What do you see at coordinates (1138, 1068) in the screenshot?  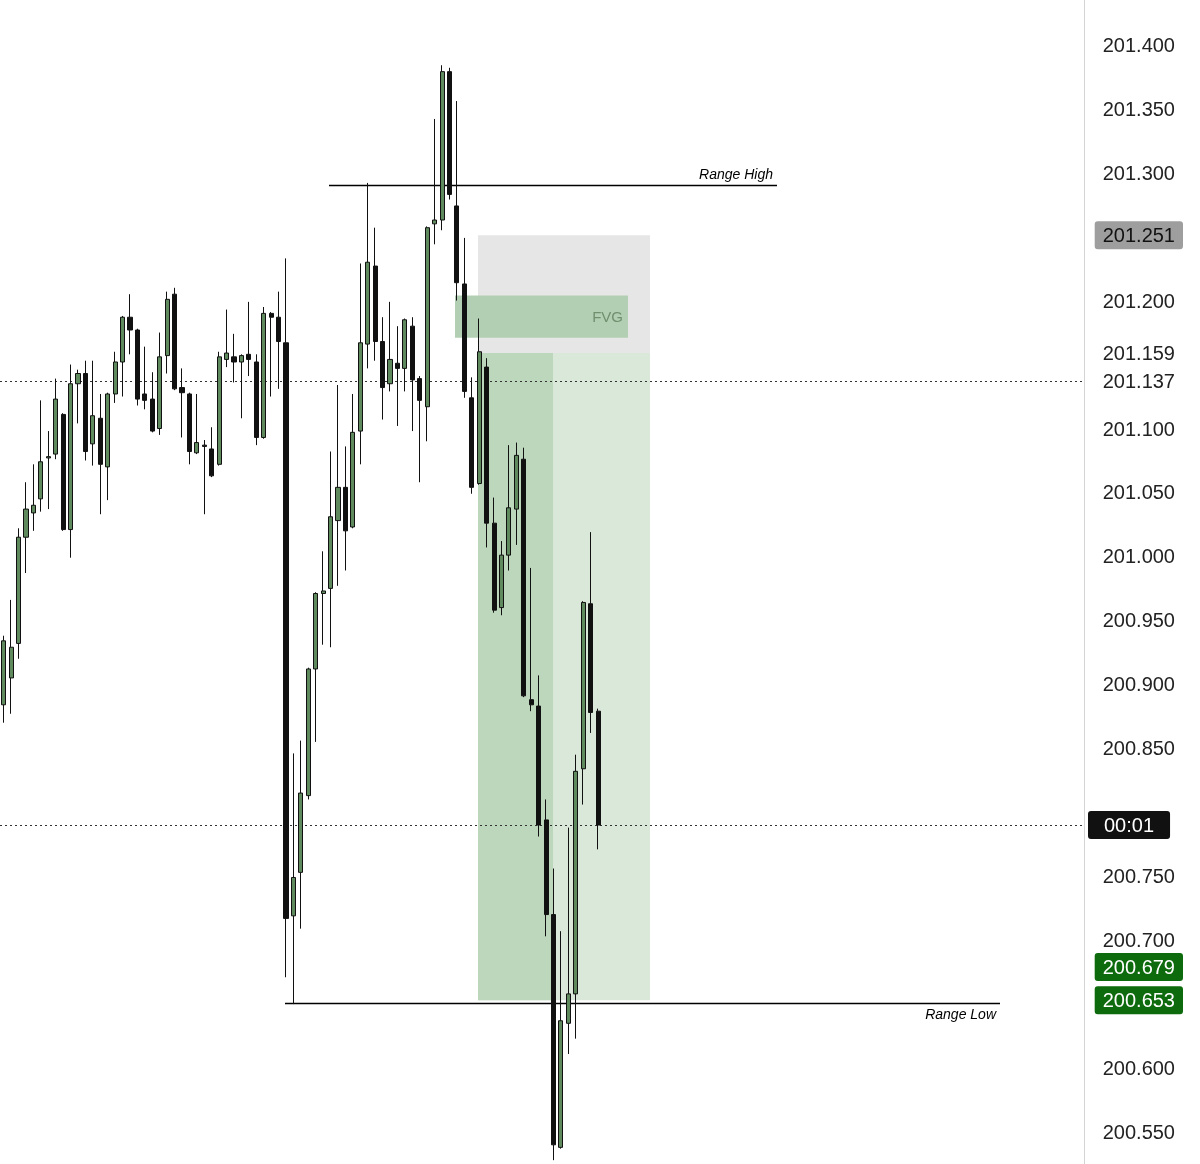 I see `y-tick-label: 200.600` at bounding box center [1138, 1068].